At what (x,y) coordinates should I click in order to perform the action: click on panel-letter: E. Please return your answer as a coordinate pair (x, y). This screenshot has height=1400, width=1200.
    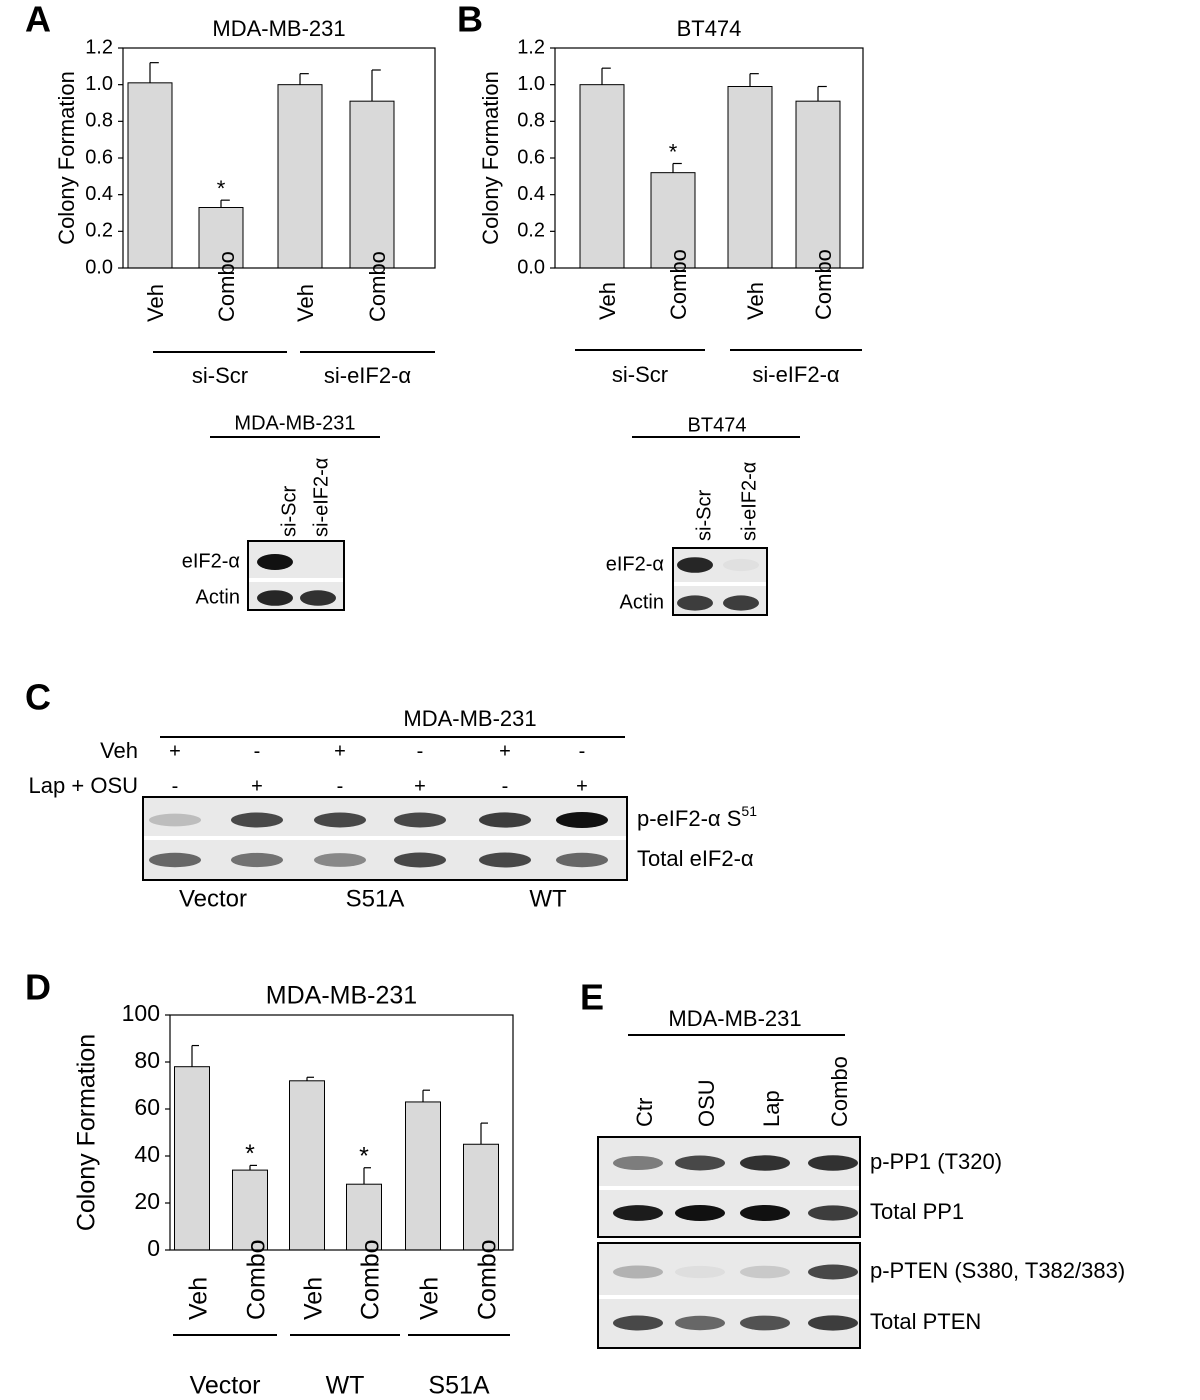
    Looking at the image, I should click on (592, 997).